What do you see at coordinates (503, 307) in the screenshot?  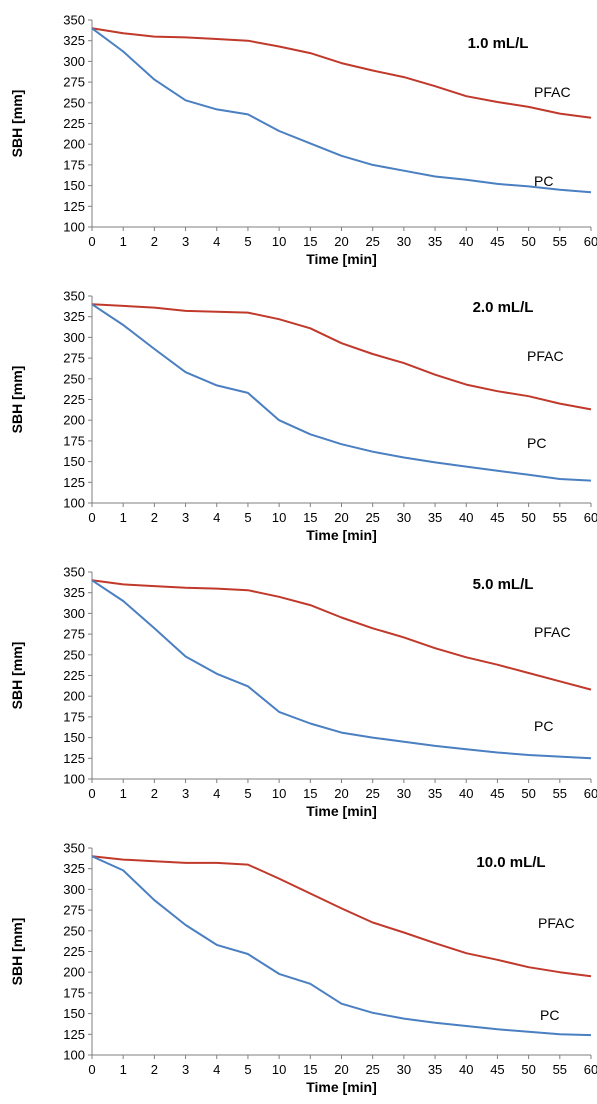 I see `chart-title: 2.0 mL/L` at bounding box center [503, 307].